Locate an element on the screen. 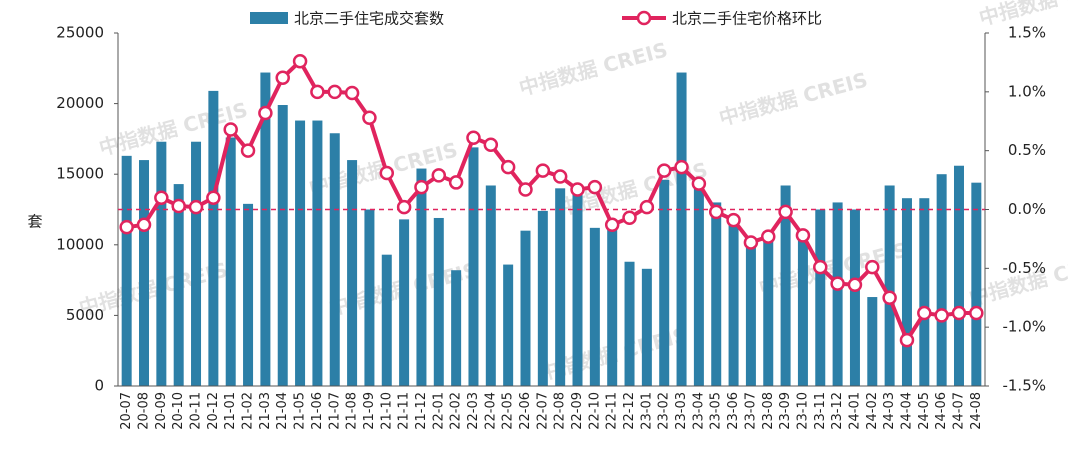 The height and width of the screenshot is (458, 1068). y-tick-label: 25000 is located at coordinates (80, 33).